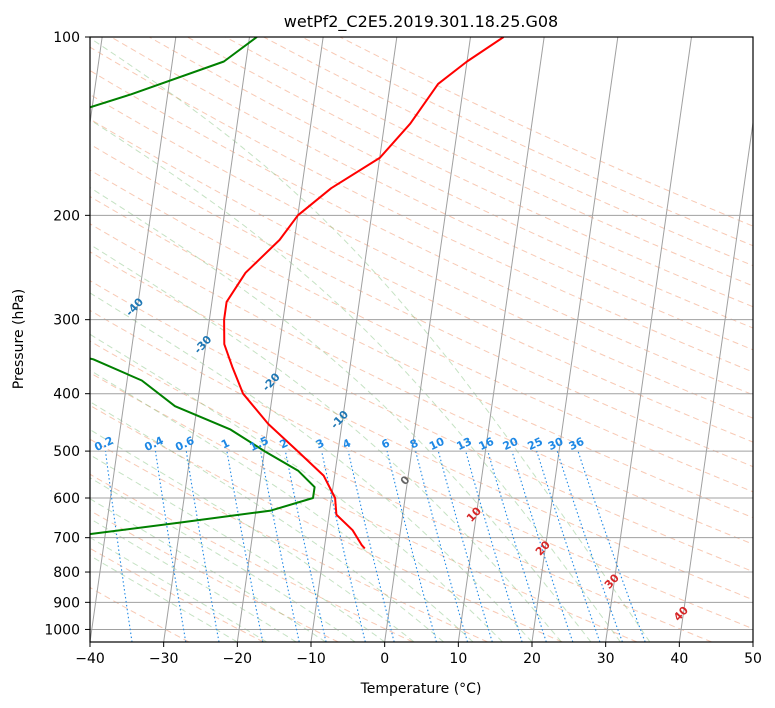 The height and width of the screenshot is (708, 775). I want to click on y-tick-label: 900, so click(66, 603).